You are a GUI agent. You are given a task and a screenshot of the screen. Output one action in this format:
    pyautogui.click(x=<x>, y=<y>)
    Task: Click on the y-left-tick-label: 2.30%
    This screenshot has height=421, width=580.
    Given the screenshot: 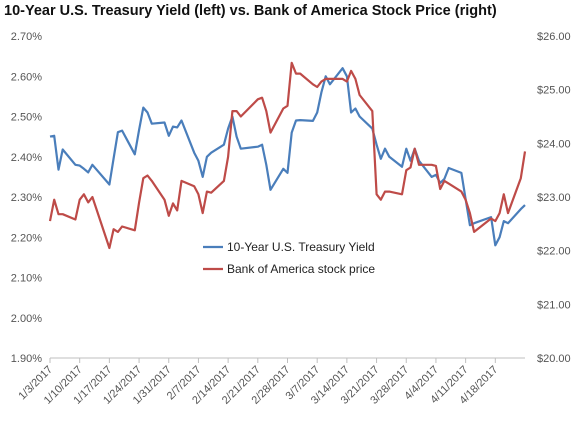 What is the action you would take?
    pyautogui.click(x=26, y=198)
    